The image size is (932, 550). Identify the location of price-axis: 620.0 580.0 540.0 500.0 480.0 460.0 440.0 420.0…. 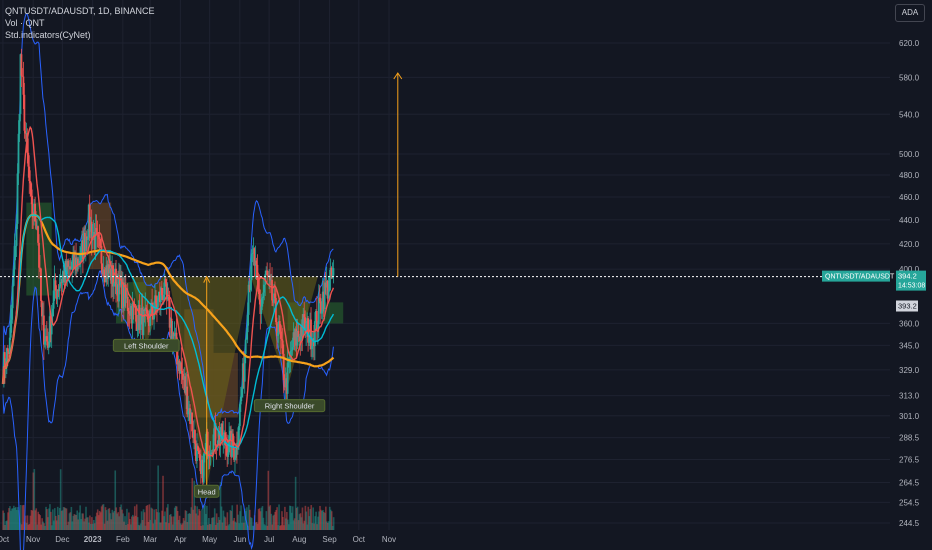
(874, 283).